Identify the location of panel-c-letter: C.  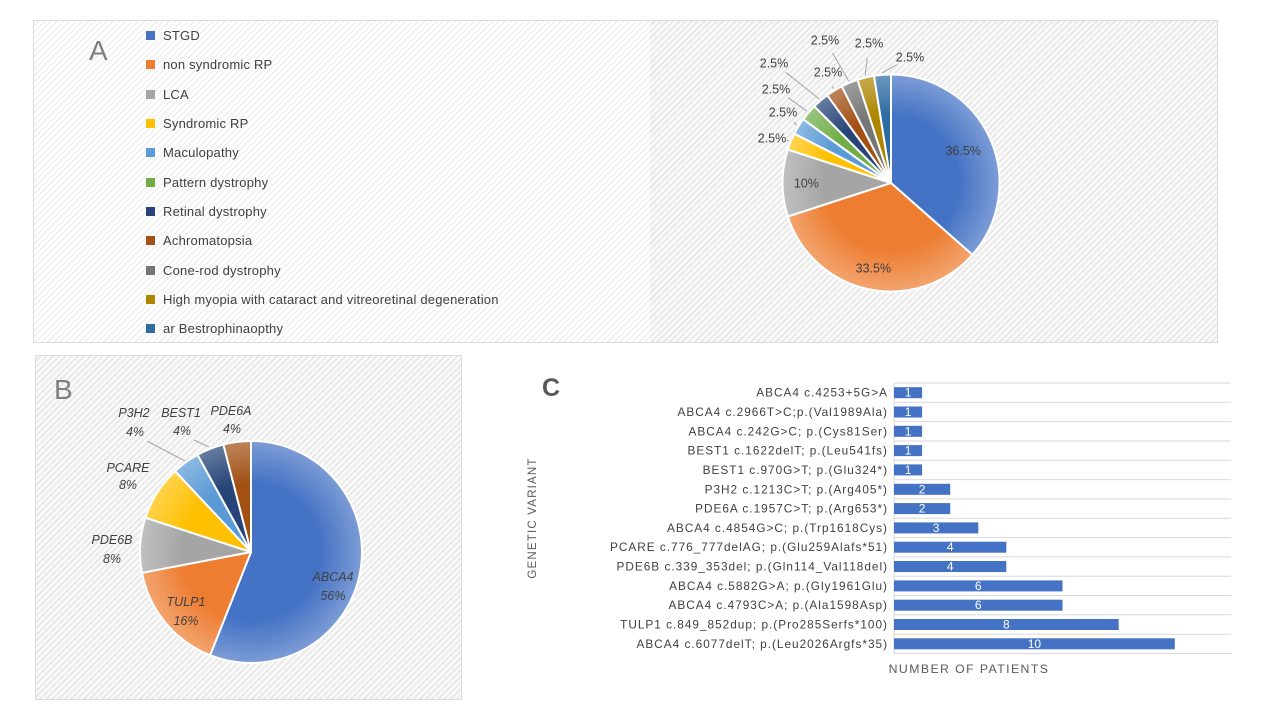
(551, 388).